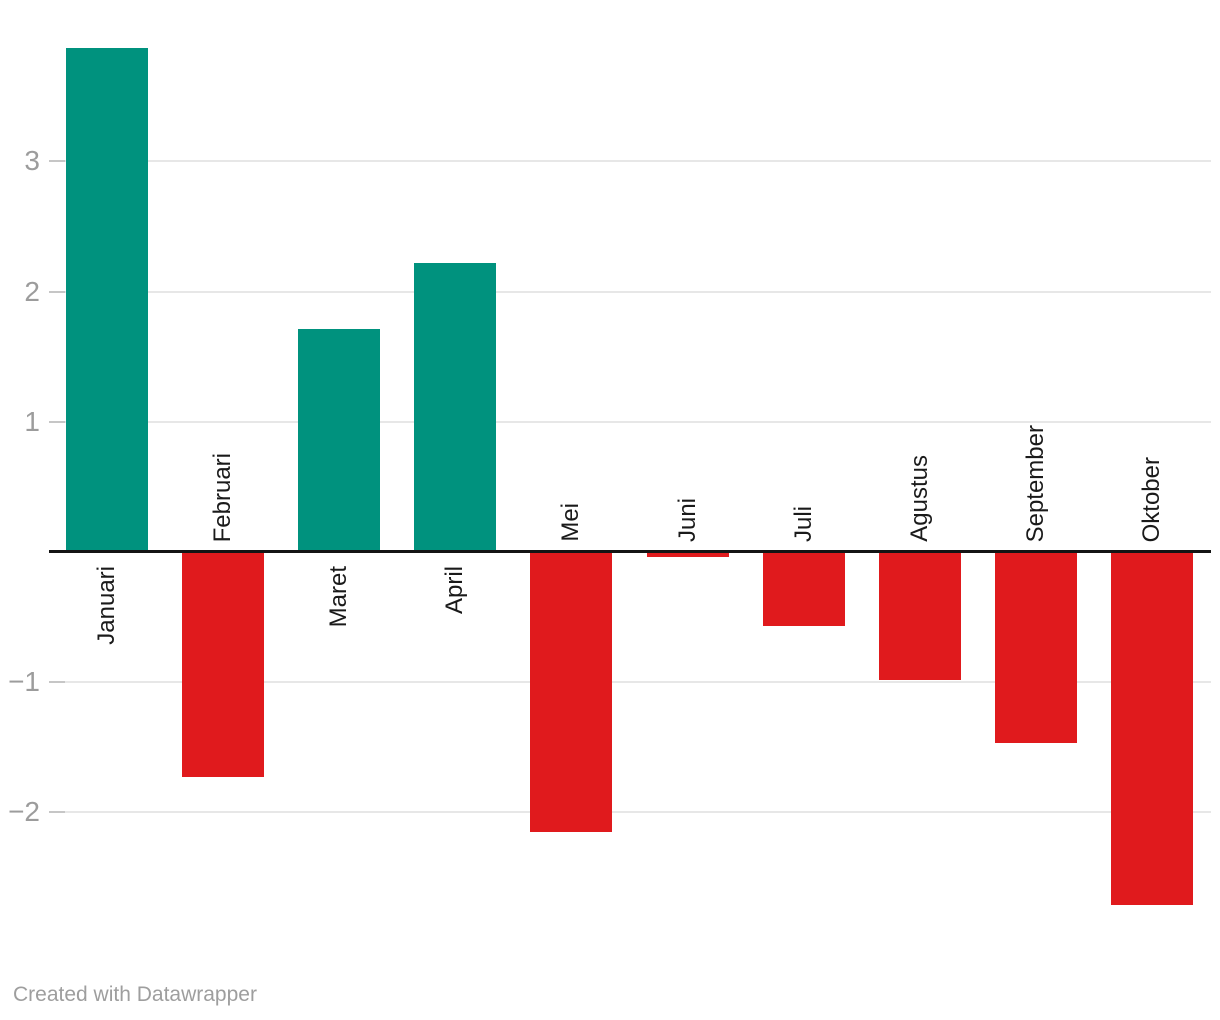 The width and height of the screenshot is (1220, 1020). Describe the element at coordinates (687, 519) in the screenshot. I see `category-label-juni: Juni` at that location.